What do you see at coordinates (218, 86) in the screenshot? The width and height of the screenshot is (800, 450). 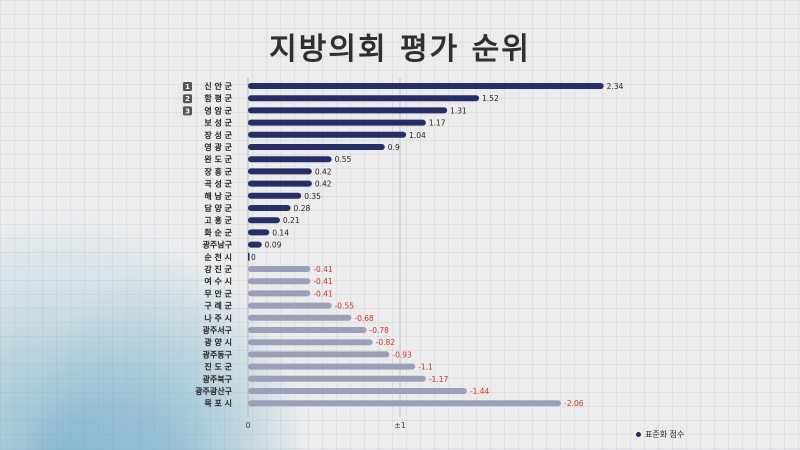 I see `category-label: 신 안 군` at bounding box center [218, 86].